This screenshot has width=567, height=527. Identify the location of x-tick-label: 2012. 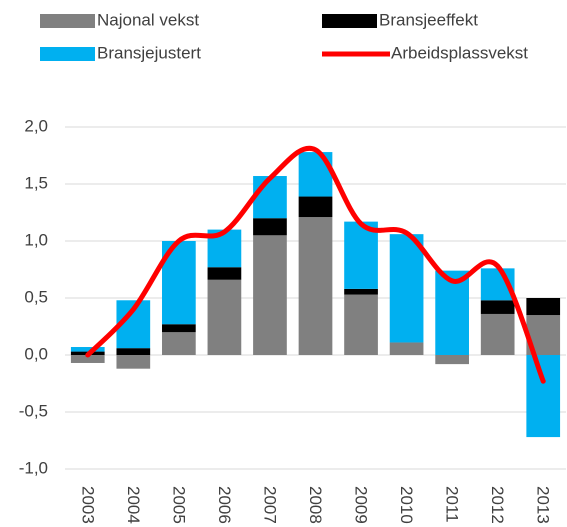
(497, 505).